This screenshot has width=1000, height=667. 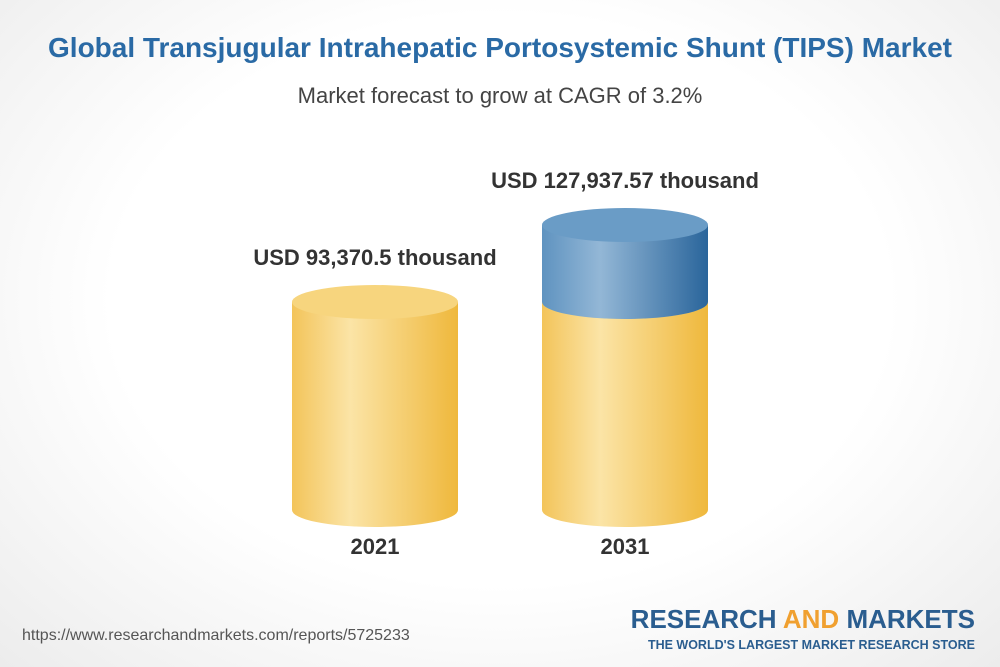 What do you see at coordinates (625, 225) in the screenshot?
I see `growth-top` at bounding box center [625, 225].